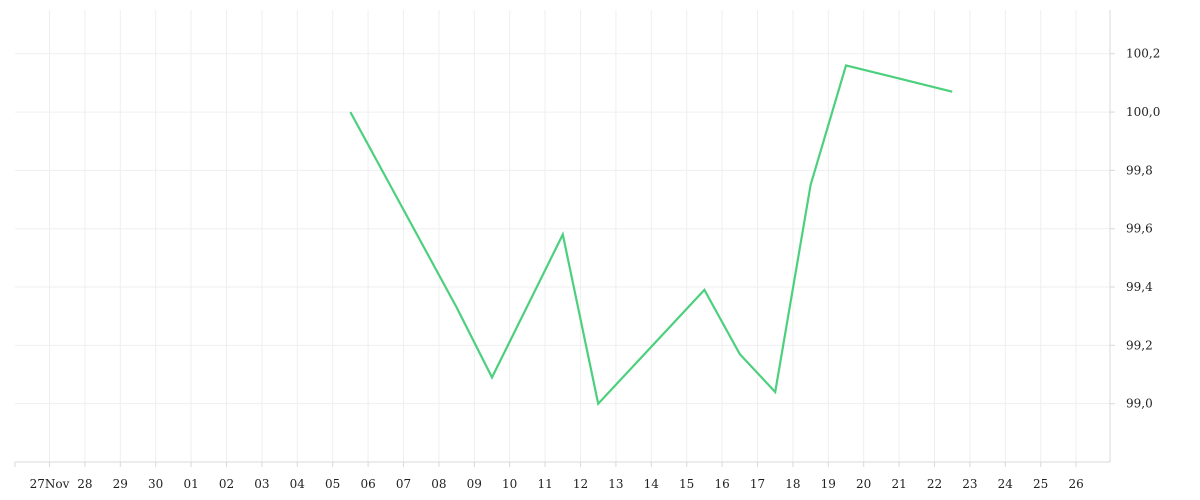 The width and height of the screenshot is (1200, 500). Describe the element at coordinates (332, 484) in the screenshot. I see `x-tick-label: 05` at that location.